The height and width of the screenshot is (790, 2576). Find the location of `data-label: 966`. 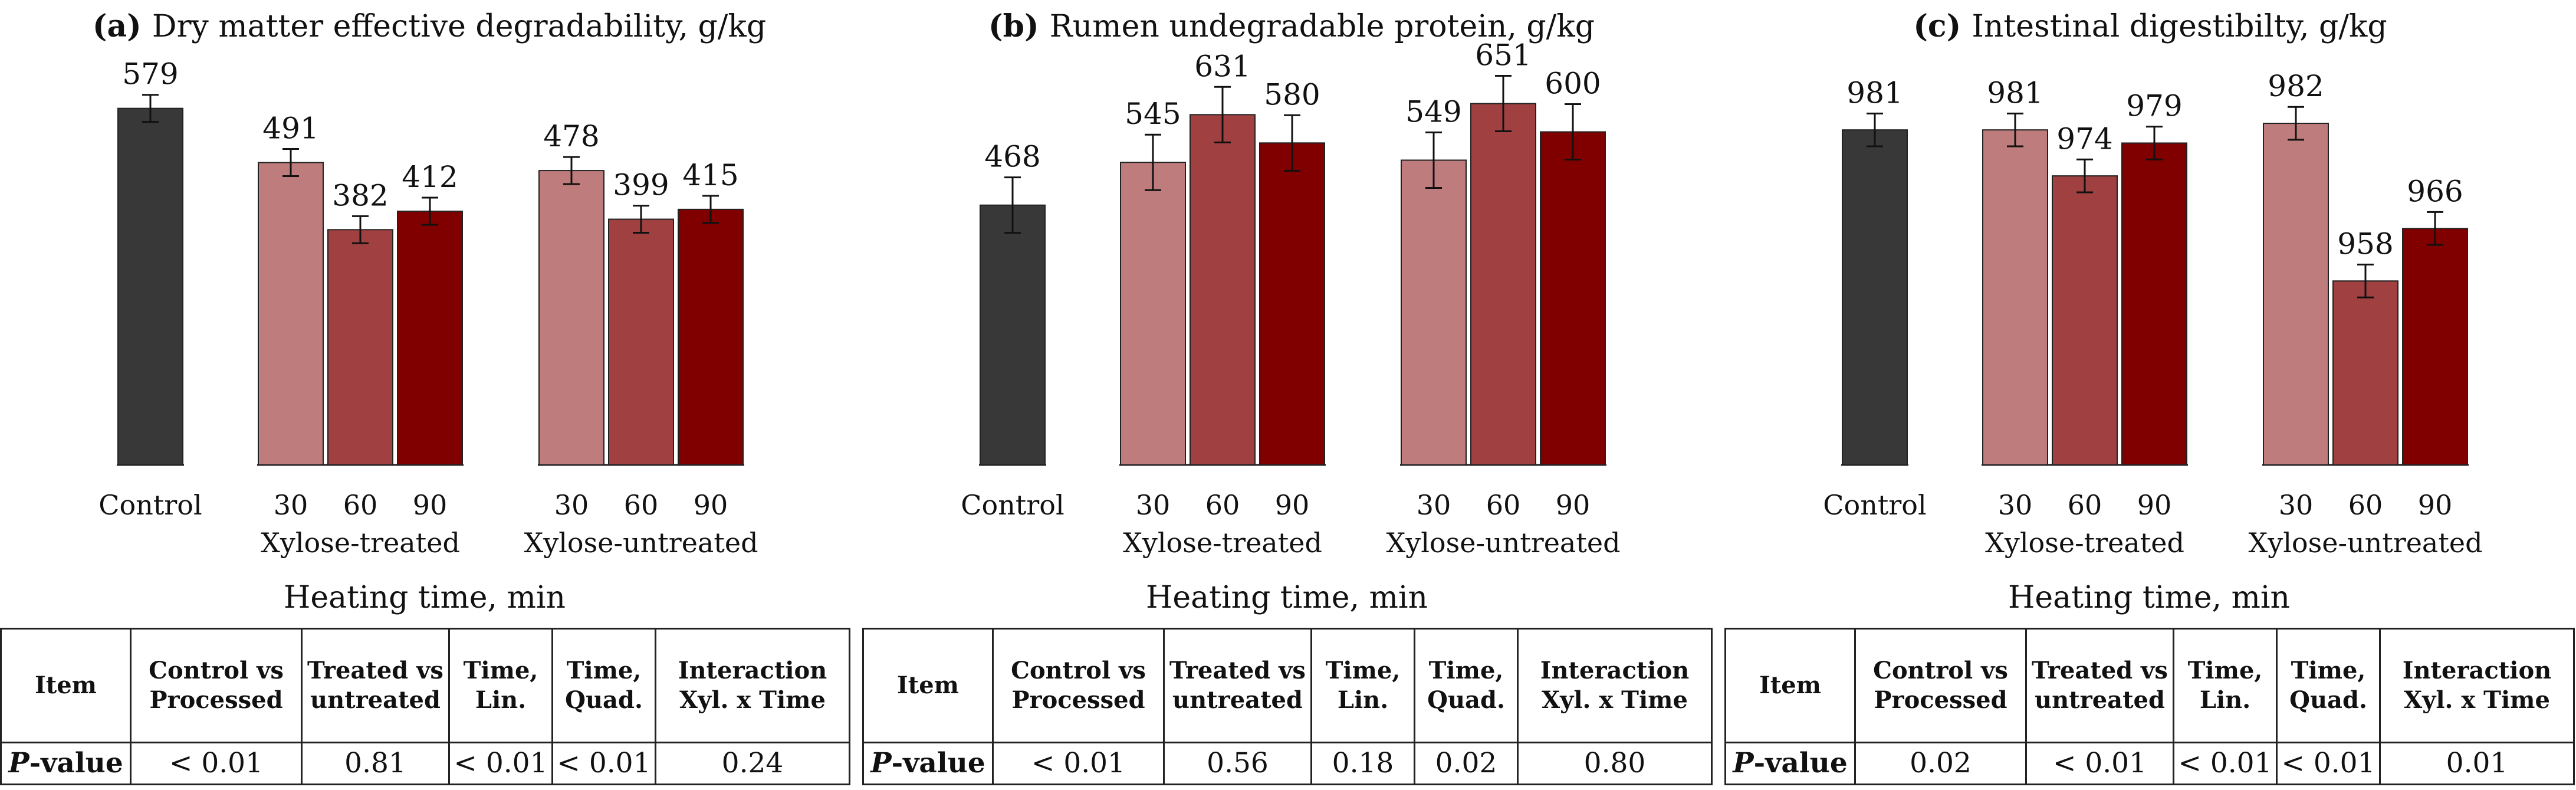

data-label: 966 is located at coordinates (2435, 191).